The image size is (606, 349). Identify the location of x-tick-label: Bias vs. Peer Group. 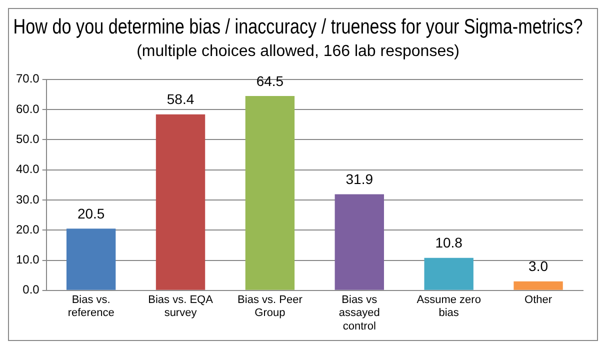
(270, 307).